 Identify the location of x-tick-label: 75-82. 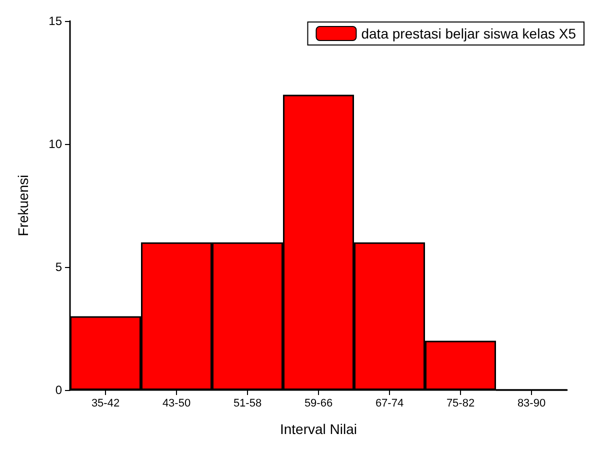
(460, 404).